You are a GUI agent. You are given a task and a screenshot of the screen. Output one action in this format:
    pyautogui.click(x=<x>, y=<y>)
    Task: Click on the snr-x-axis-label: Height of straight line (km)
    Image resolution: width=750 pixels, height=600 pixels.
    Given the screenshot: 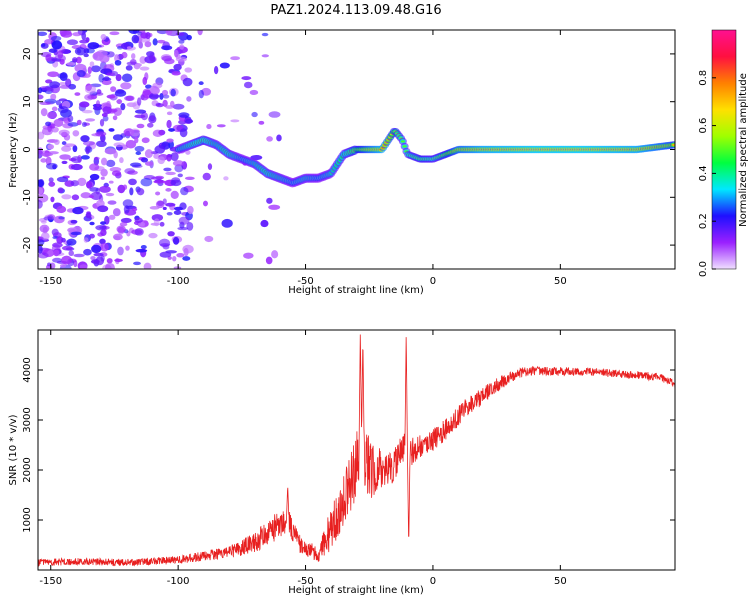 What is the action you would take?
    pyautogui.click(x=356, y=590)
    